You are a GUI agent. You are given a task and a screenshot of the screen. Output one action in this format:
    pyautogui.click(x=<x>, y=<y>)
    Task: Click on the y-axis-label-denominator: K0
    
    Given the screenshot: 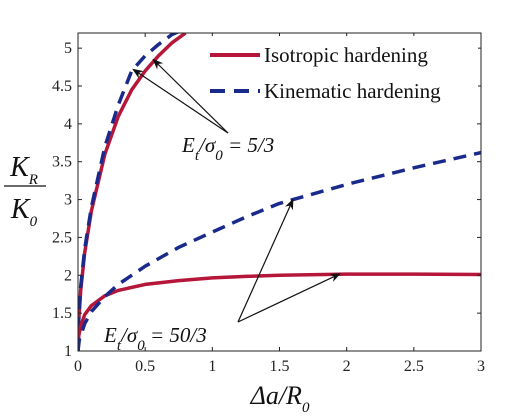 What is the action you would take?
    pyautogui.click(x=24, y=212)
    